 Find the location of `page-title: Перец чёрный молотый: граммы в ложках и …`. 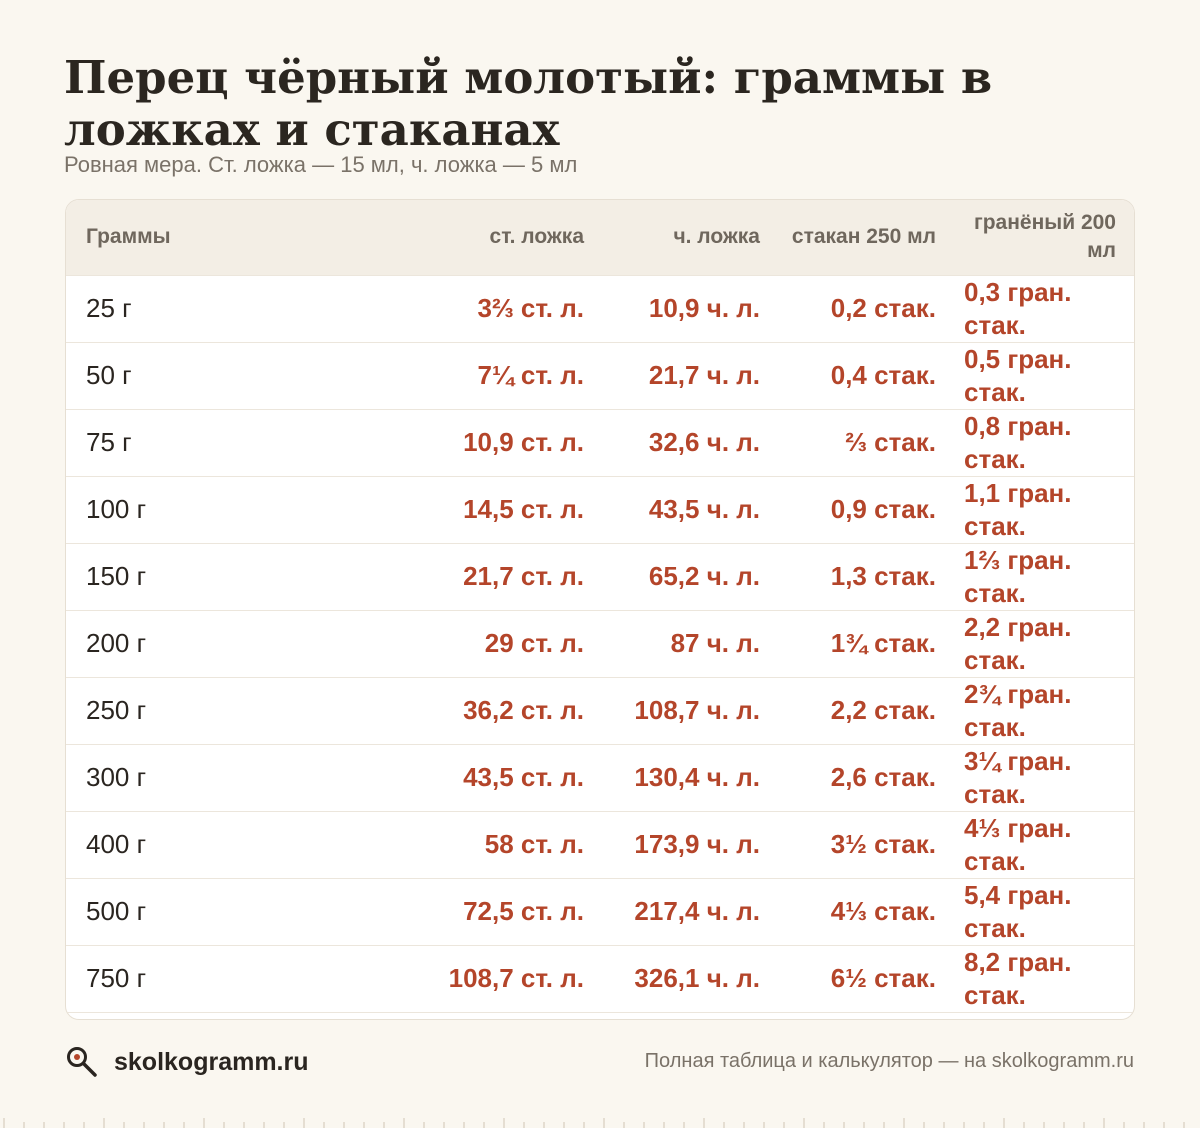

page-title: Перец чёрный молотый: граммы в ложках и … is located at coordinates (528, 103).